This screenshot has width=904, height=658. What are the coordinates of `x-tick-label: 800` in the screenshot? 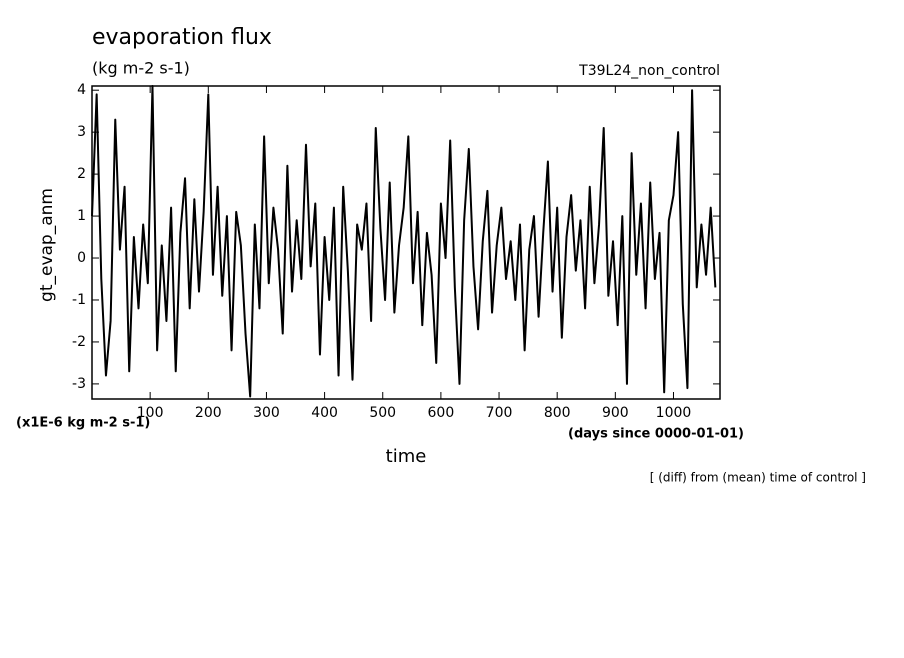 It's located at (557, 413).